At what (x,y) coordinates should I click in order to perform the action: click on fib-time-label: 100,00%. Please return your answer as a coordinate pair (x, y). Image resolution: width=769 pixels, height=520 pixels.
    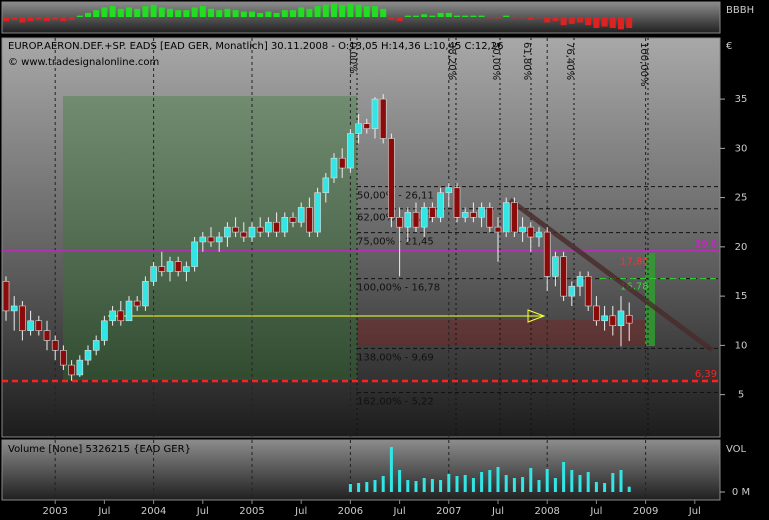
    Looking at the image, I should click on (643, 64).